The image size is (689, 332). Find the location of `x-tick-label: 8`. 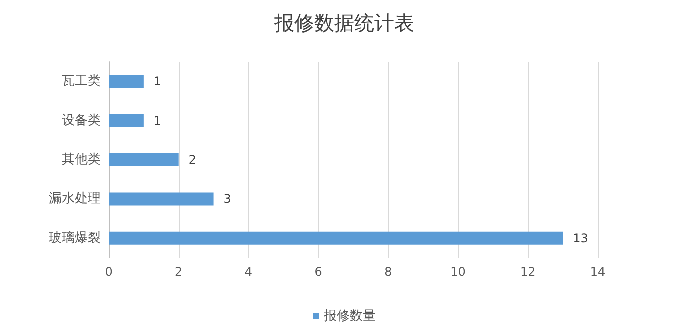

x-tick-label: 8 is located at coordinates (388, 272).